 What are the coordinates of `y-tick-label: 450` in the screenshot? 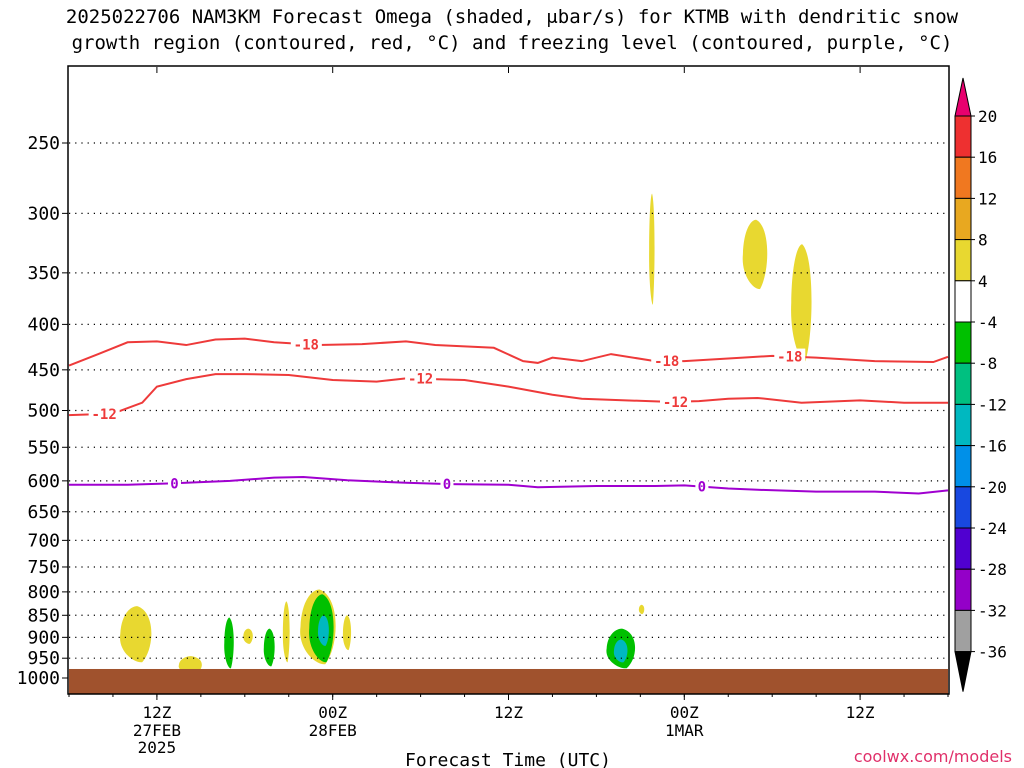 It's located at (43, 370).